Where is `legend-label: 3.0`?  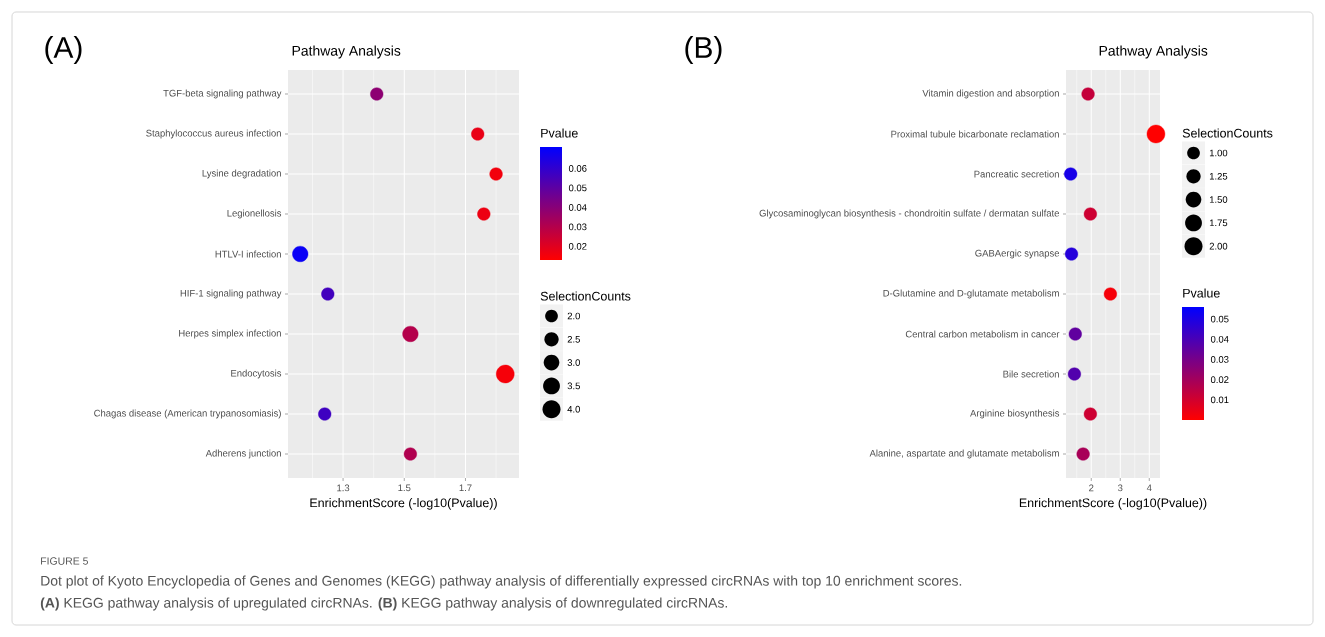 legend-label: 3.0 is located at coordinates (573, 362).